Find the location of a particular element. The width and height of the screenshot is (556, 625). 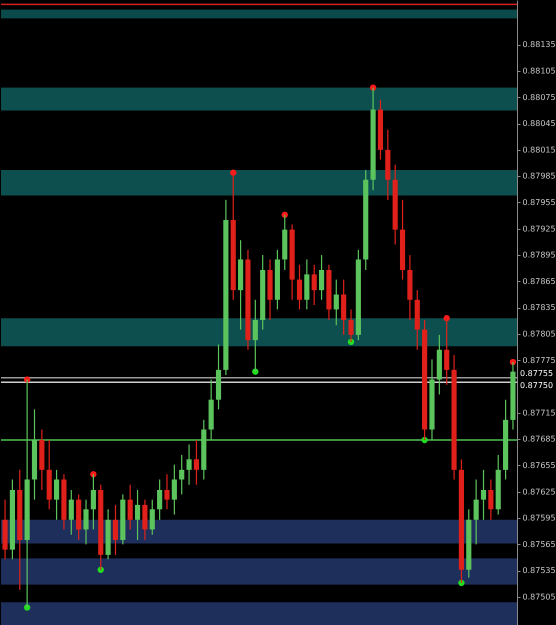

y-tick-label: 0.87685 is located at coordinates (539, 439).